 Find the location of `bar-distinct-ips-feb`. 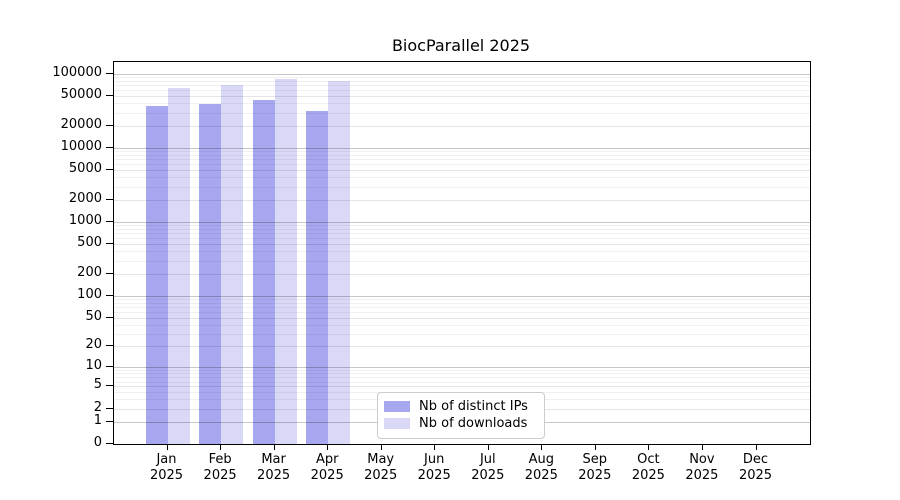

bar-distinct-ips-feb is located at coordinates (210, 273).